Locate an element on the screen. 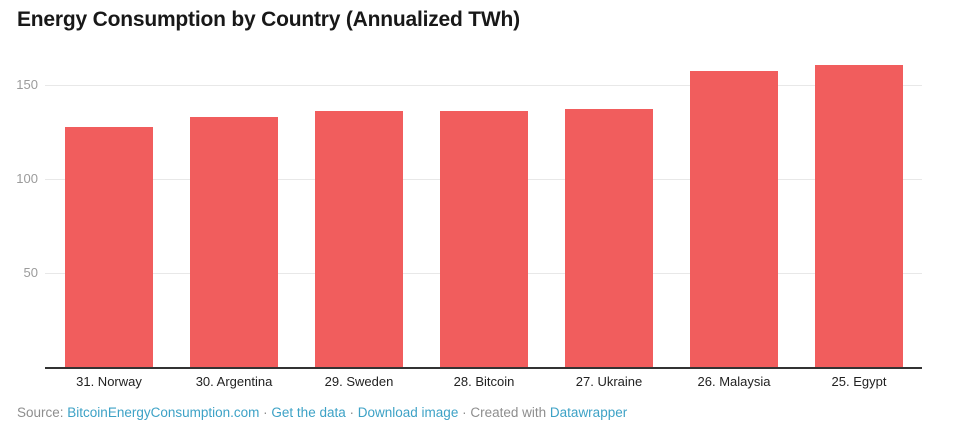 The image size is (960, 441). download-image-link: Download image is located at coordinates (408, 412).